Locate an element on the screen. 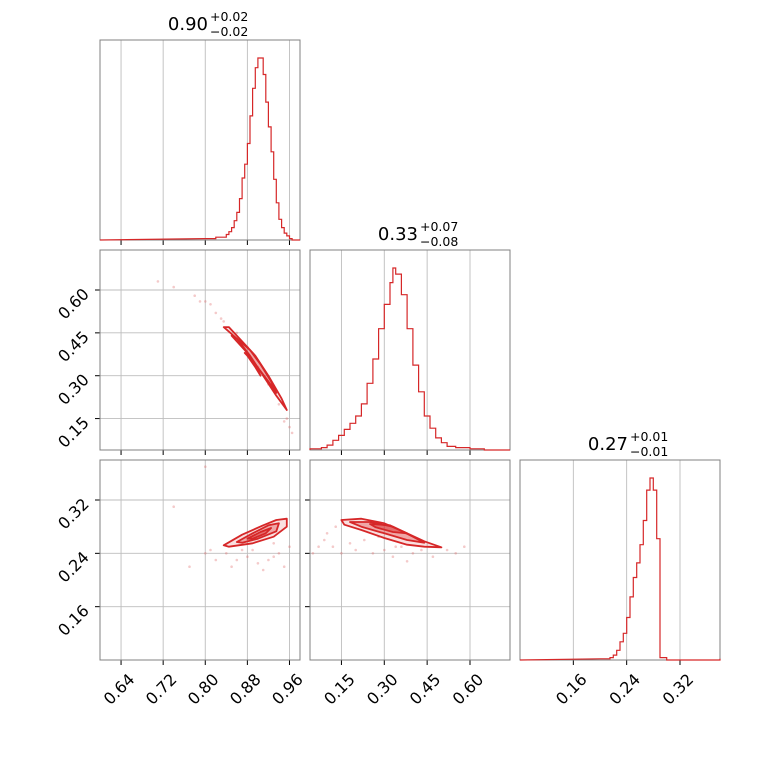  hist-panel-2-frame is located at coordinates (620, 560).